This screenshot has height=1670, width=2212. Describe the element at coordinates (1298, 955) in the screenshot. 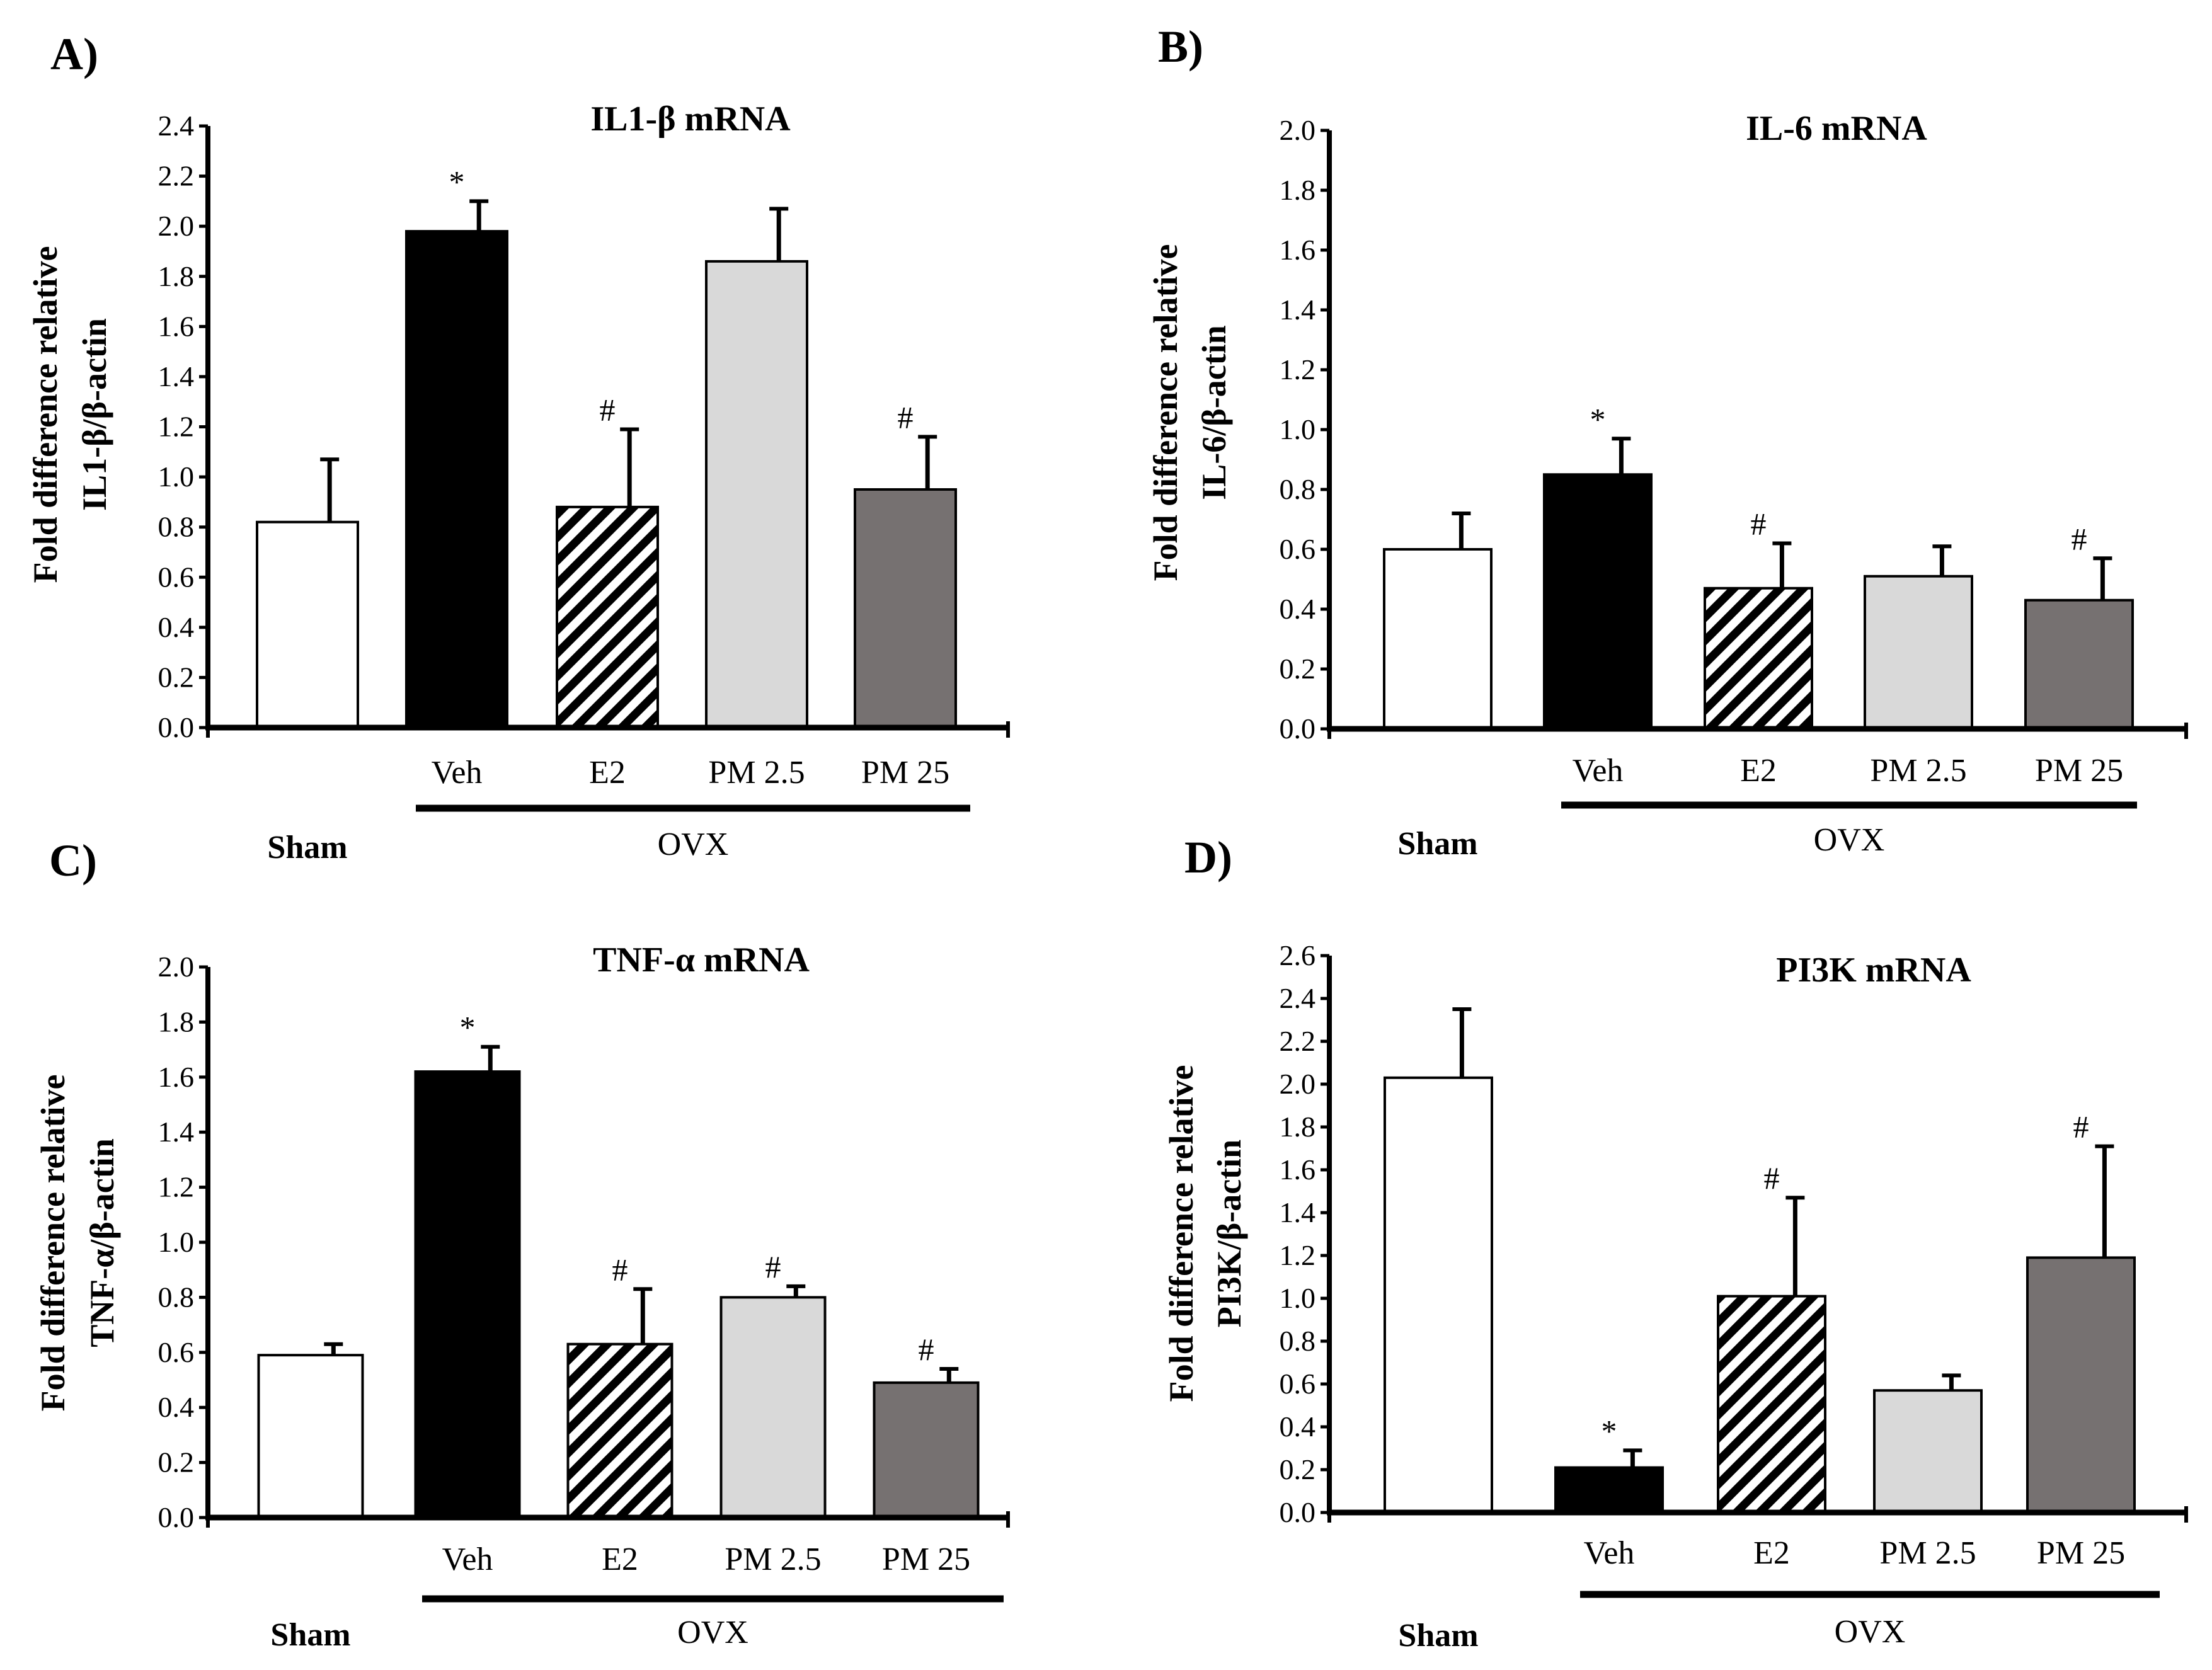

I see `y-tick-label: 2.6` at that location.